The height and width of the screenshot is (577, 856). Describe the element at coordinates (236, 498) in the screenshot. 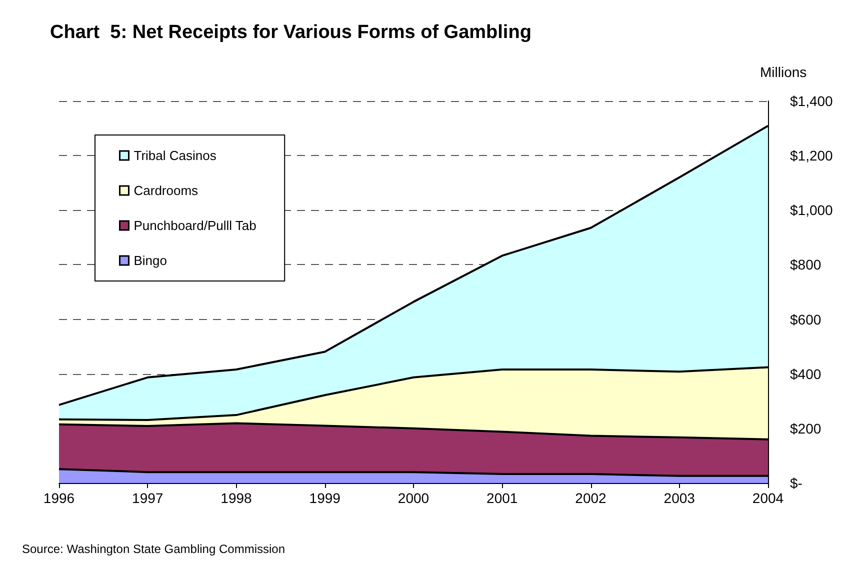

I see `x-tick-label: 1998` at that location.